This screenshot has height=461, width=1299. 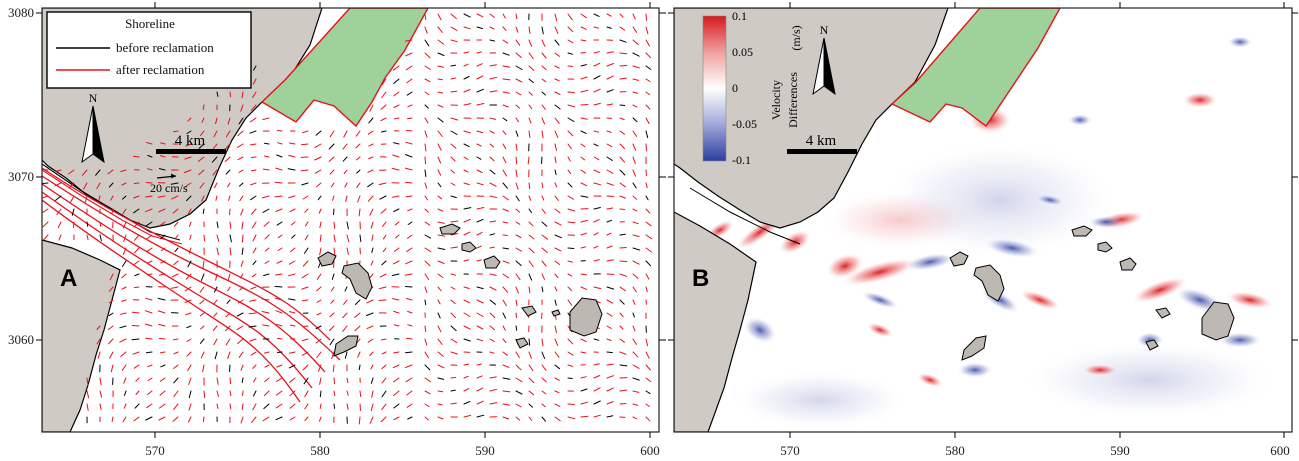 What do you see at coordinates (1092, 293) in the screenshot?
I see `panel-b-islands` at bounding box center [1092, 293].